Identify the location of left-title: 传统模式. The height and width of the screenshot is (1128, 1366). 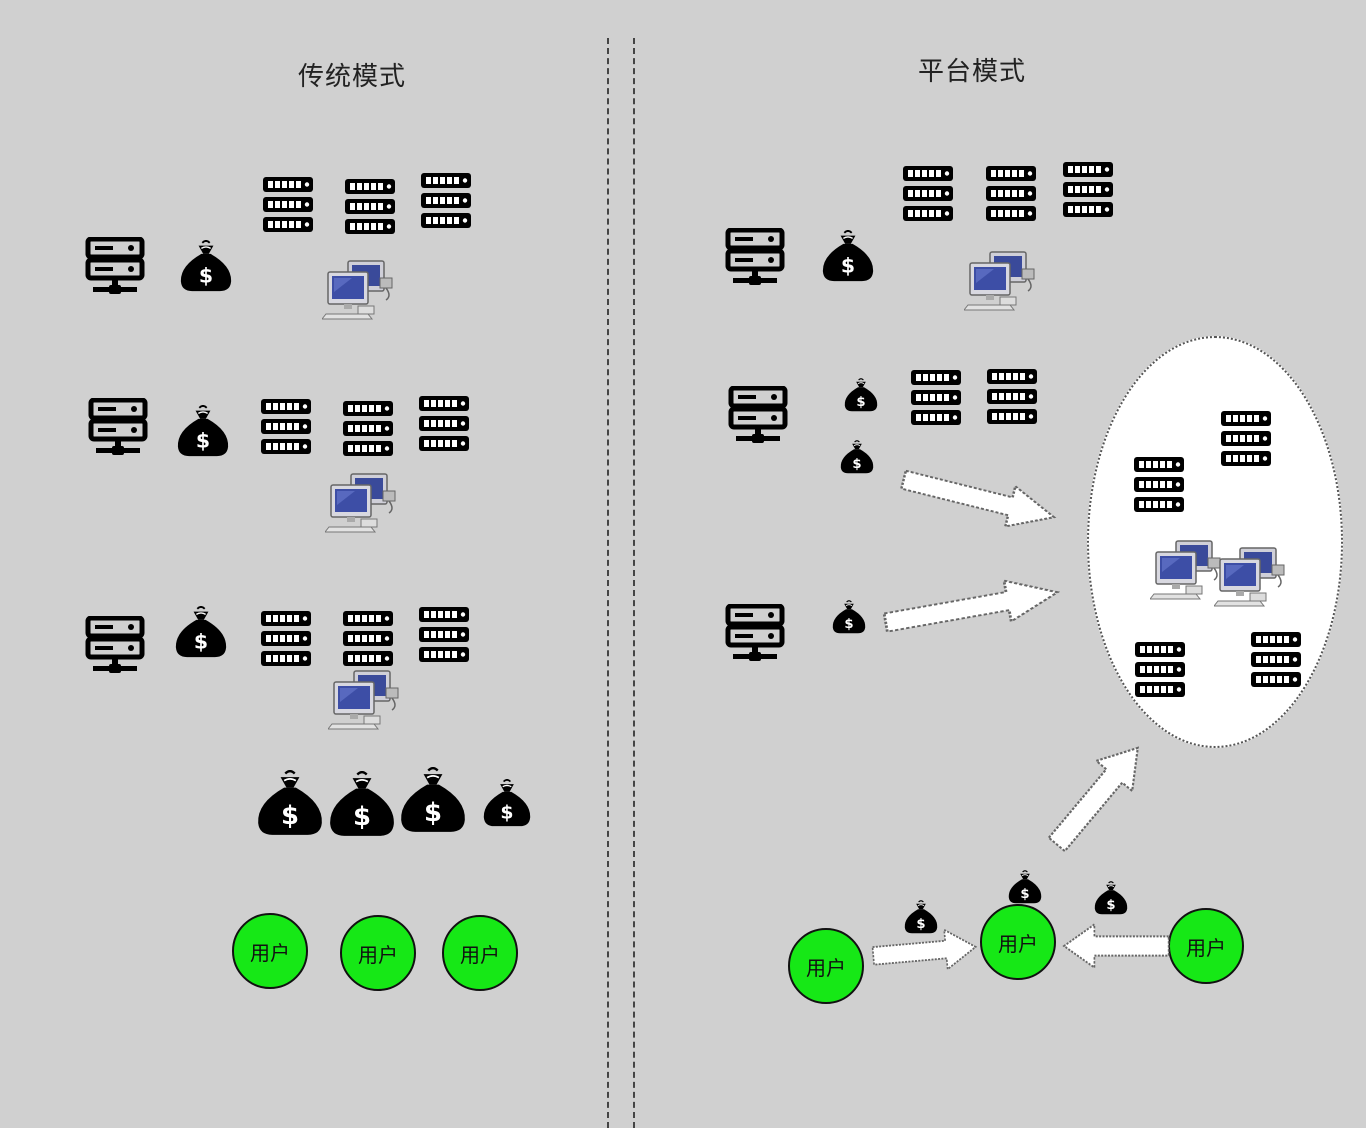
(352, 77).